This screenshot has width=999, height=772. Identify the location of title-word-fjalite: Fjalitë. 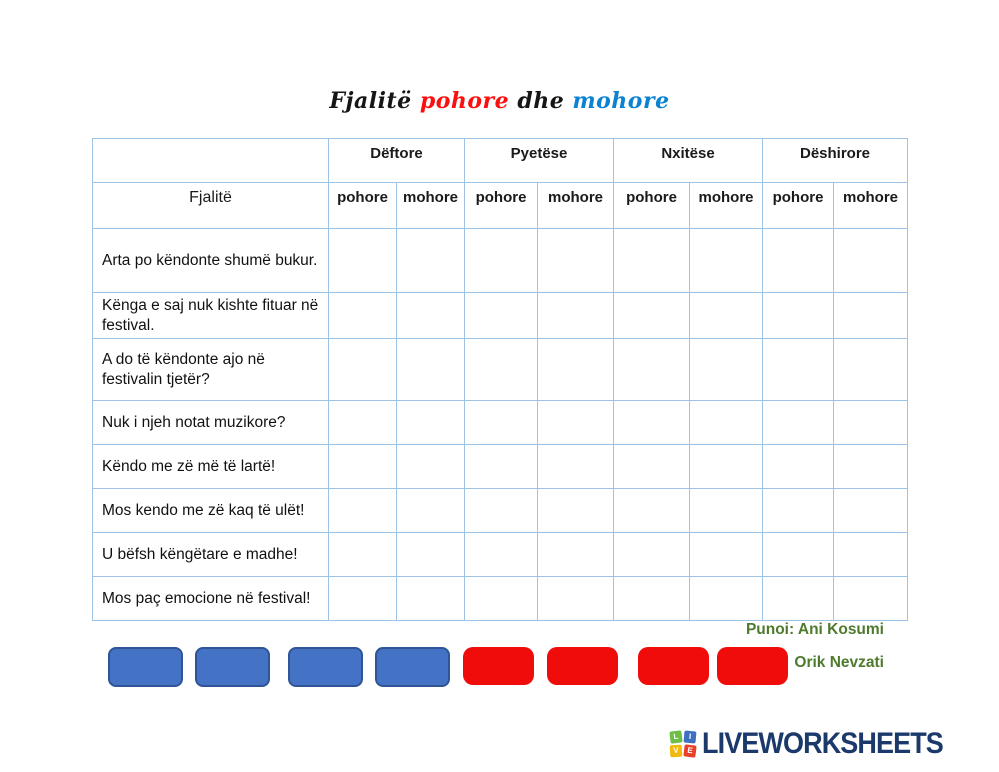
(370, 101).